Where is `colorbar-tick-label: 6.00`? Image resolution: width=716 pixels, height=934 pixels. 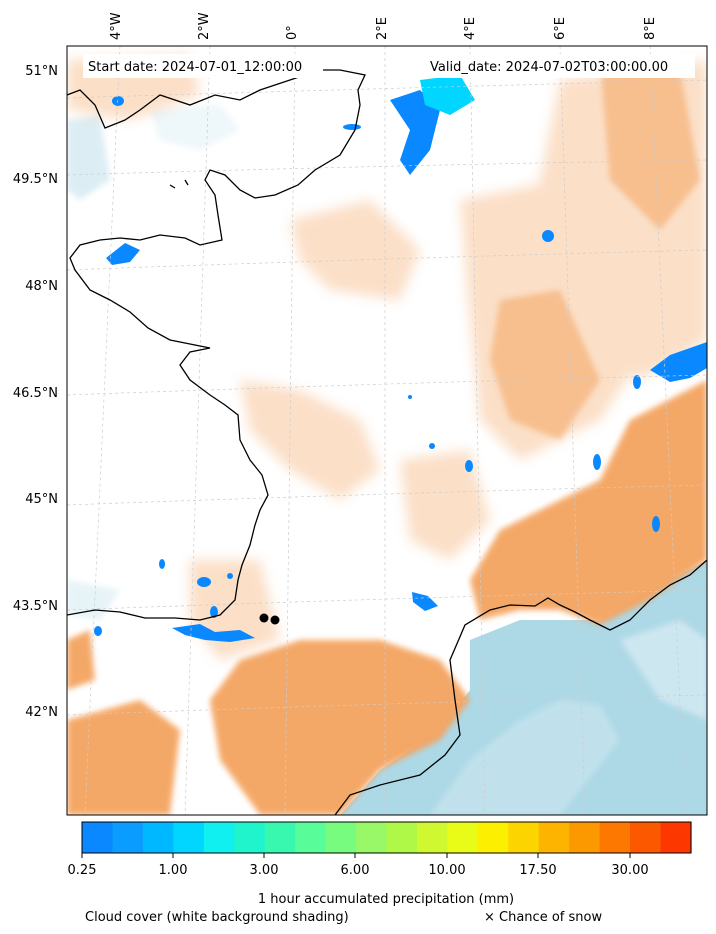 colorbar-tick-label: 6.00 is located at coordinates (355, 870).